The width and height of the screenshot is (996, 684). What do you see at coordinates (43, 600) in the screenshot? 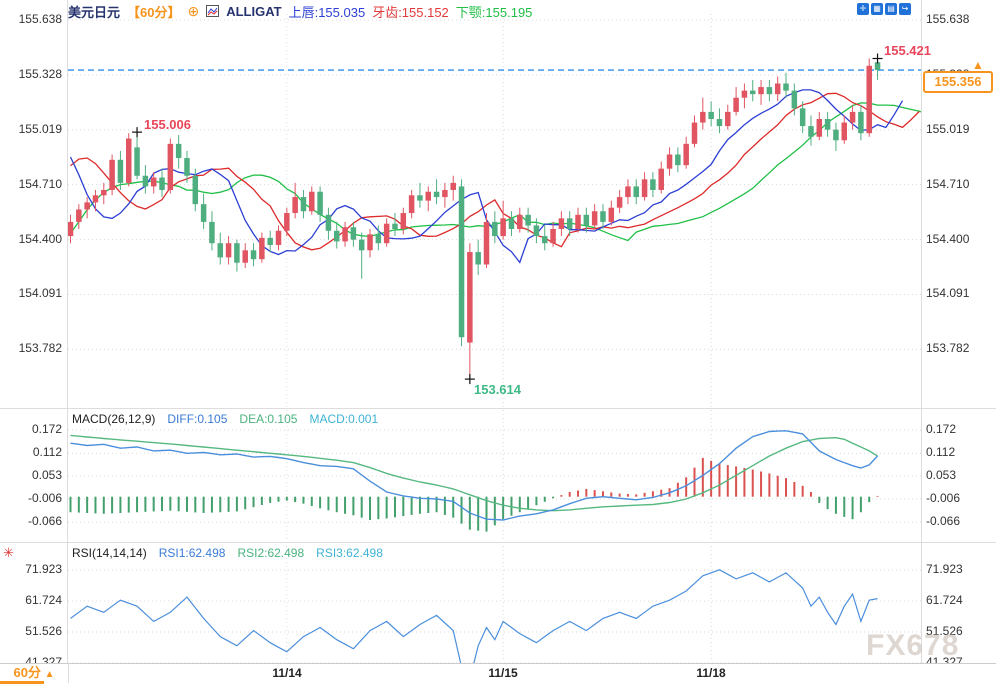
I see `rsi-axis-label-left: 61.724` at bounding box center [43, 600].